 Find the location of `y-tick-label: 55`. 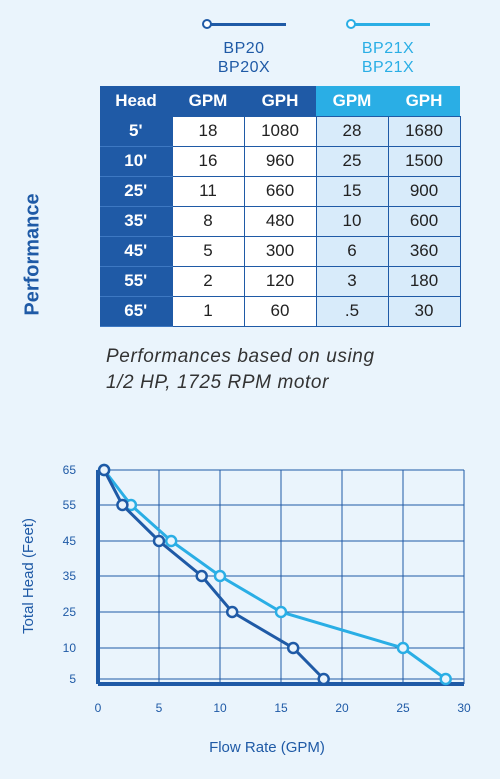

y-tick-label: 55 is located at coordinates (70, 505).